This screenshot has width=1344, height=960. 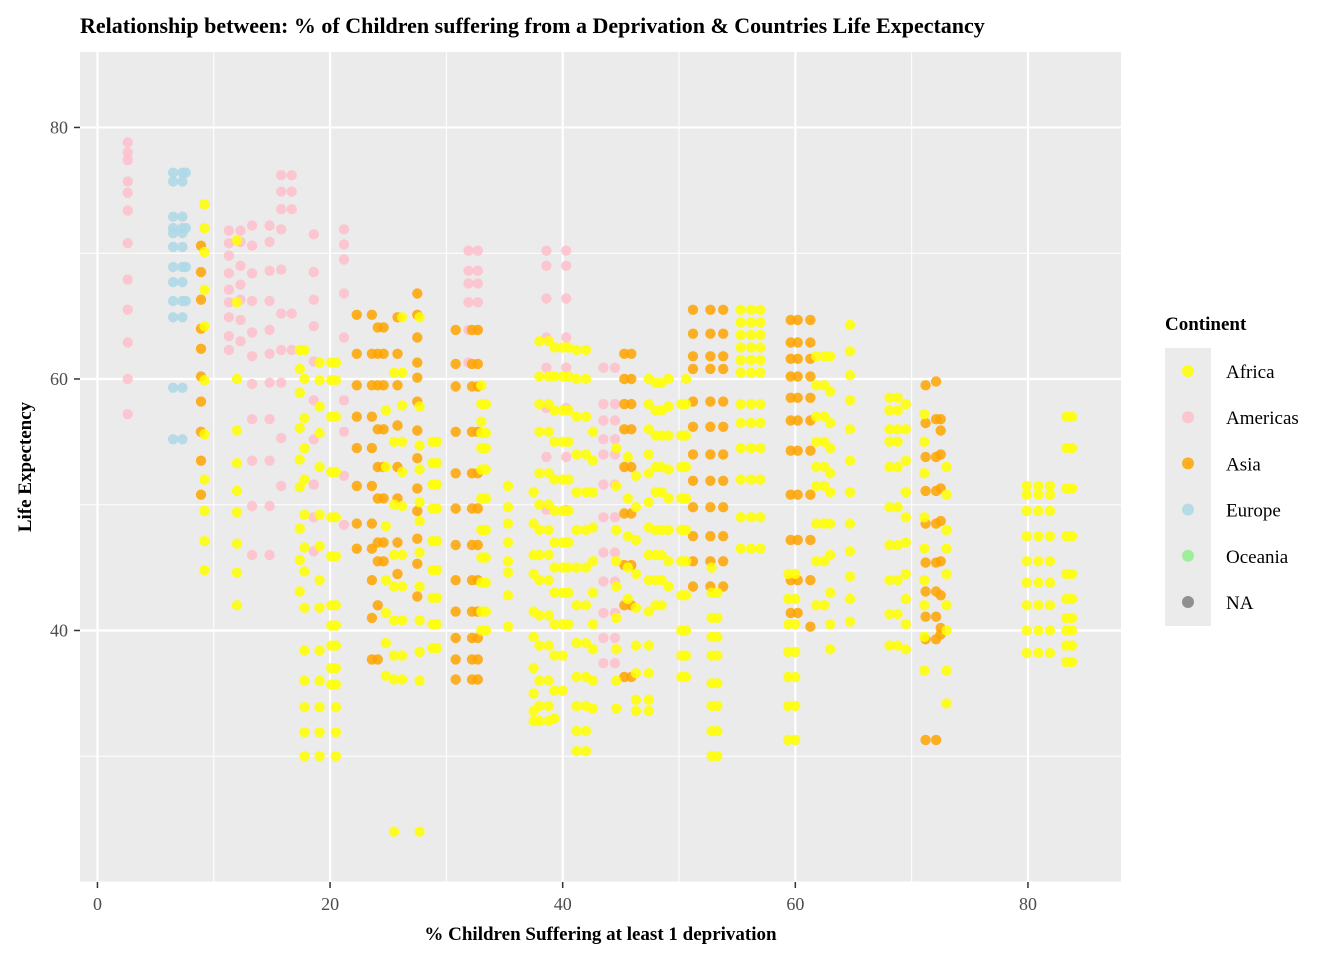 What do you see at coordinates (1206, 324) in the screenshot?
I see `legend-title: Continent` at bounding box center [1206, 324].